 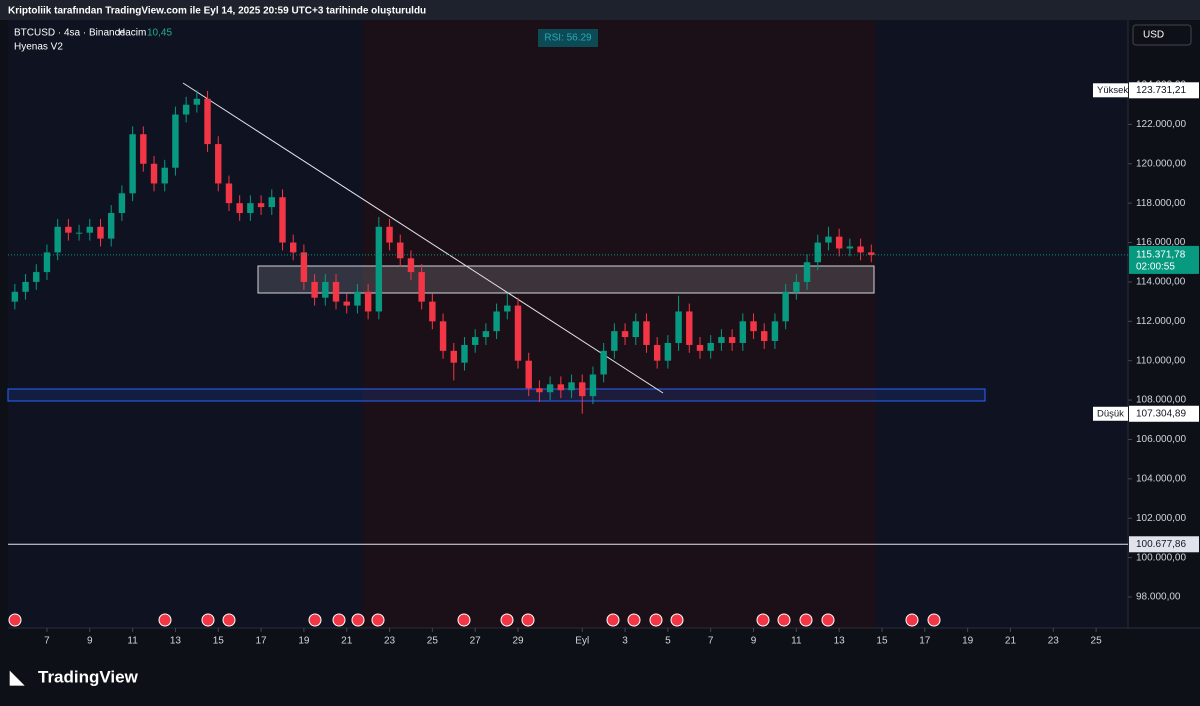 I want to click on y-tick-label: 122.000,00, so click(x=1161, y=124).